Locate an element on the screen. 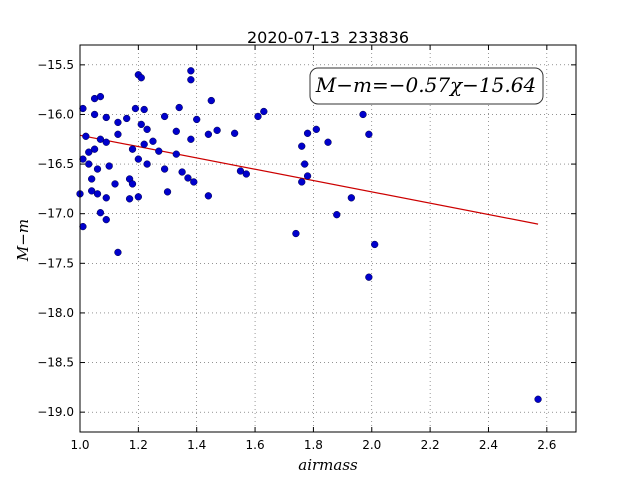  x-axis-label: airmass is located at coordinates (328, 465).